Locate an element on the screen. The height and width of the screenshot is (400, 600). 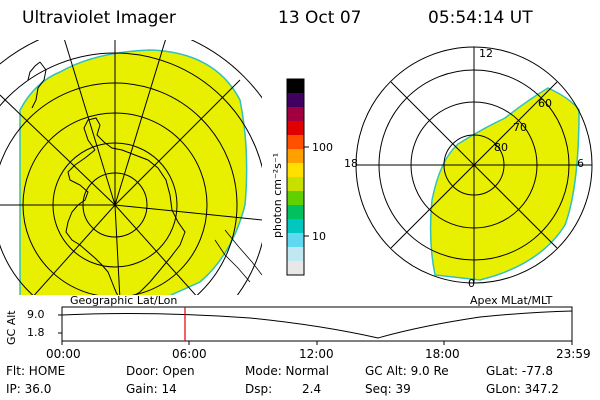
flight-info: Flt: HOME is located at coordinates (36, 371).